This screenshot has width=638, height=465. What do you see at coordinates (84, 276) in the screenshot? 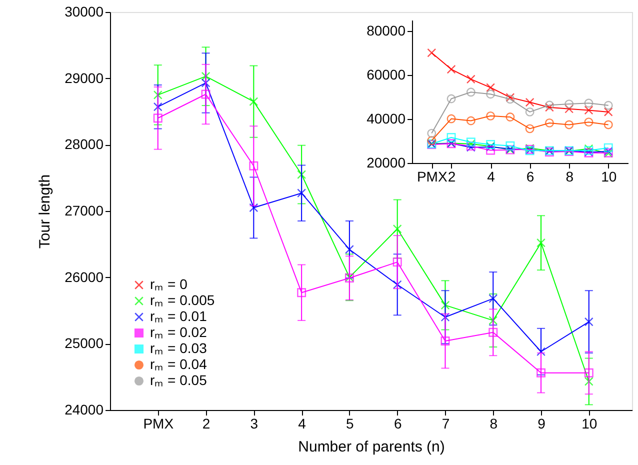
I see `y-tick-label: 26000` at bounding box center [84, 276].